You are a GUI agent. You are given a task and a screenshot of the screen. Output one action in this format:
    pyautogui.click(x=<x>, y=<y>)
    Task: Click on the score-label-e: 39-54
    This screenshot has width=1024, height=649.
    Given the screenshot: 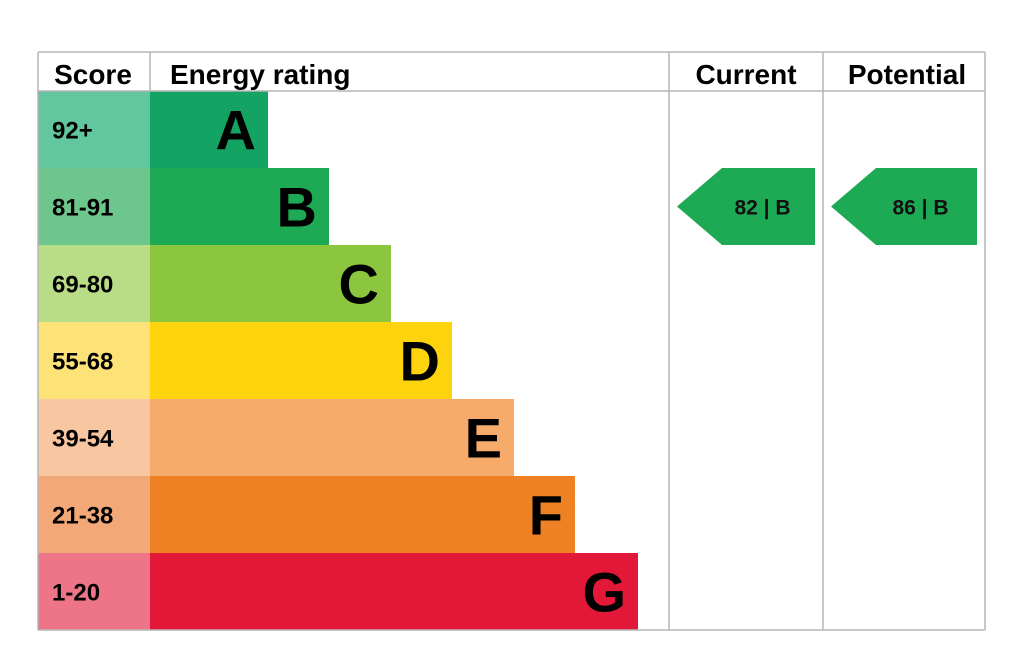 What is the action you would take?
    pyautogui.click(x=83, y=439)
    